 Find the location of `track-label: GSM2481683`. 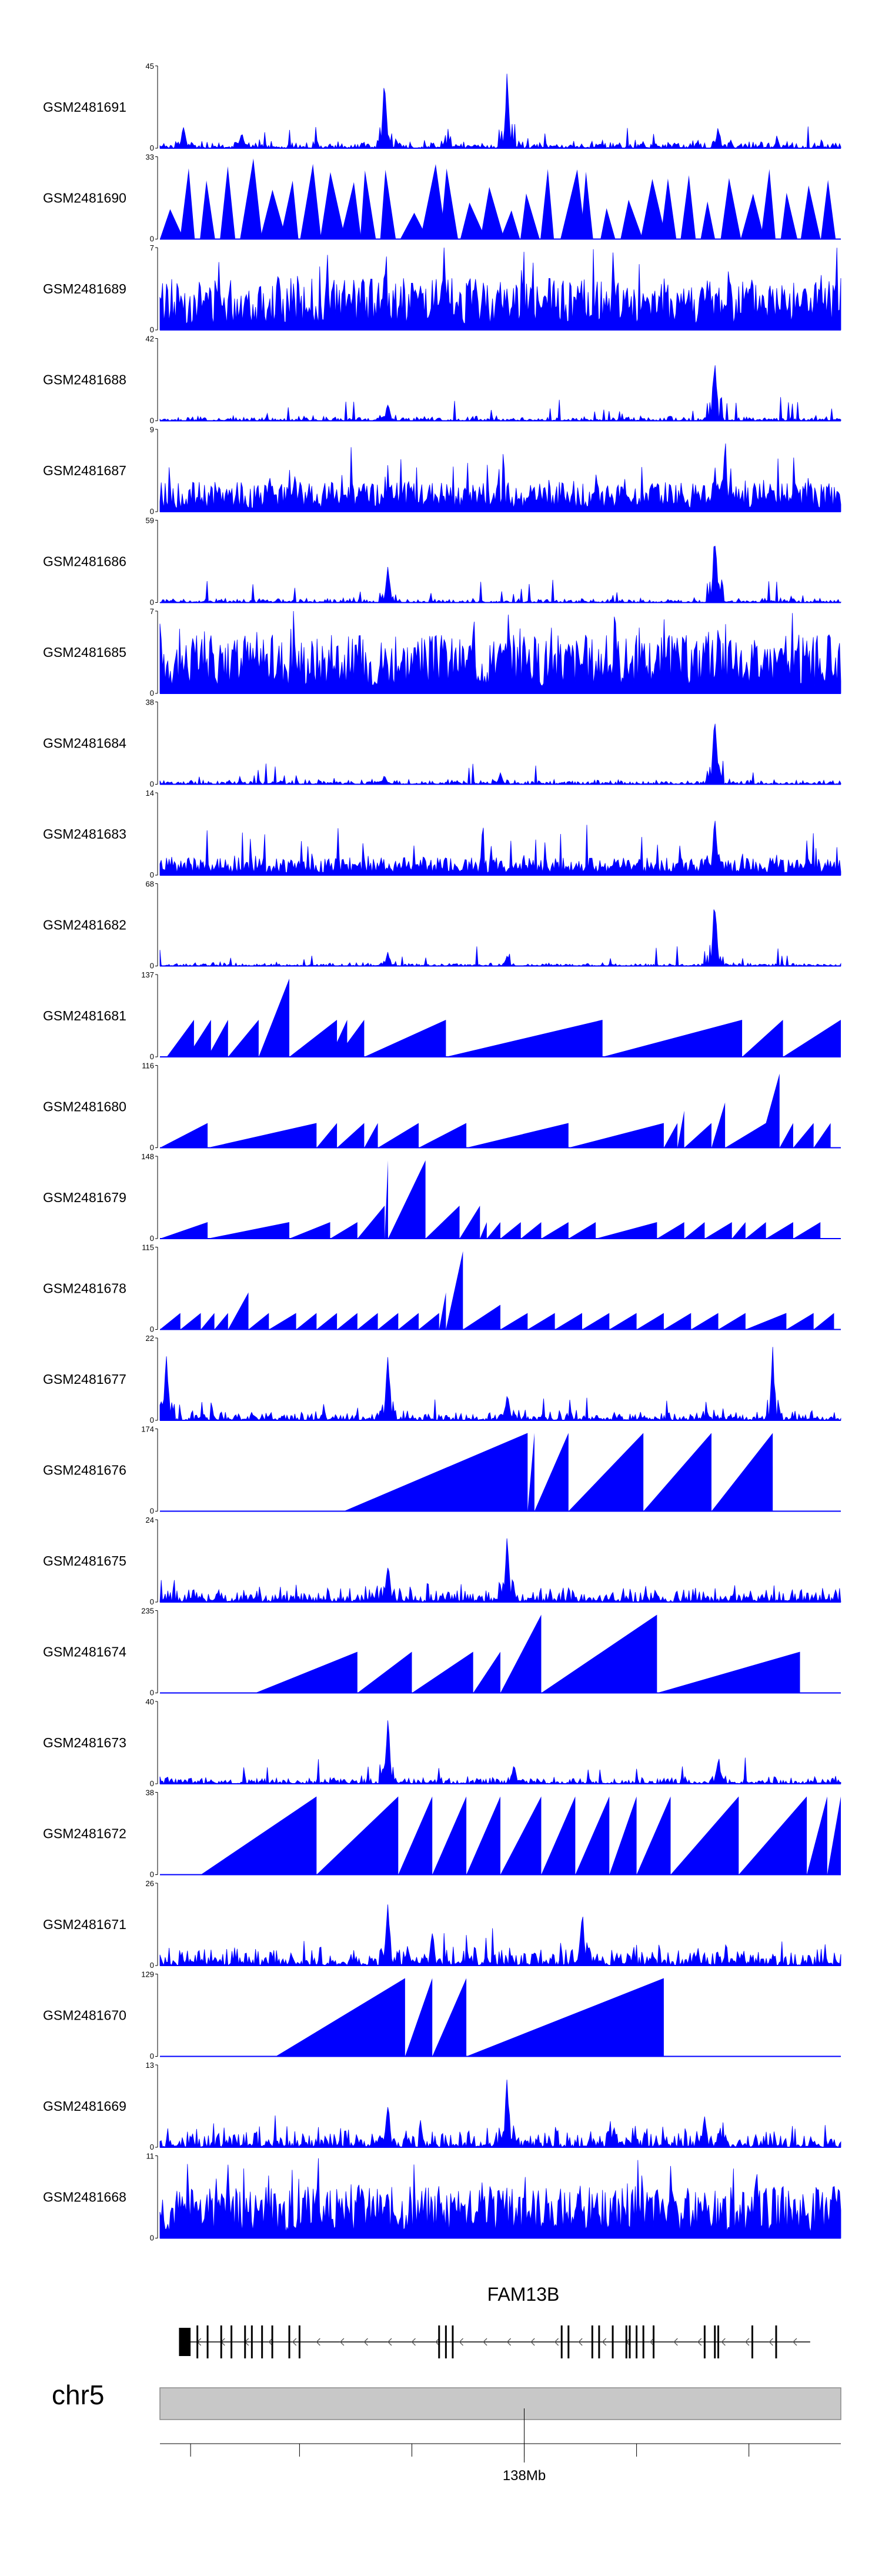

track-label: GSM2481683 is located at coordinates (84, 834).